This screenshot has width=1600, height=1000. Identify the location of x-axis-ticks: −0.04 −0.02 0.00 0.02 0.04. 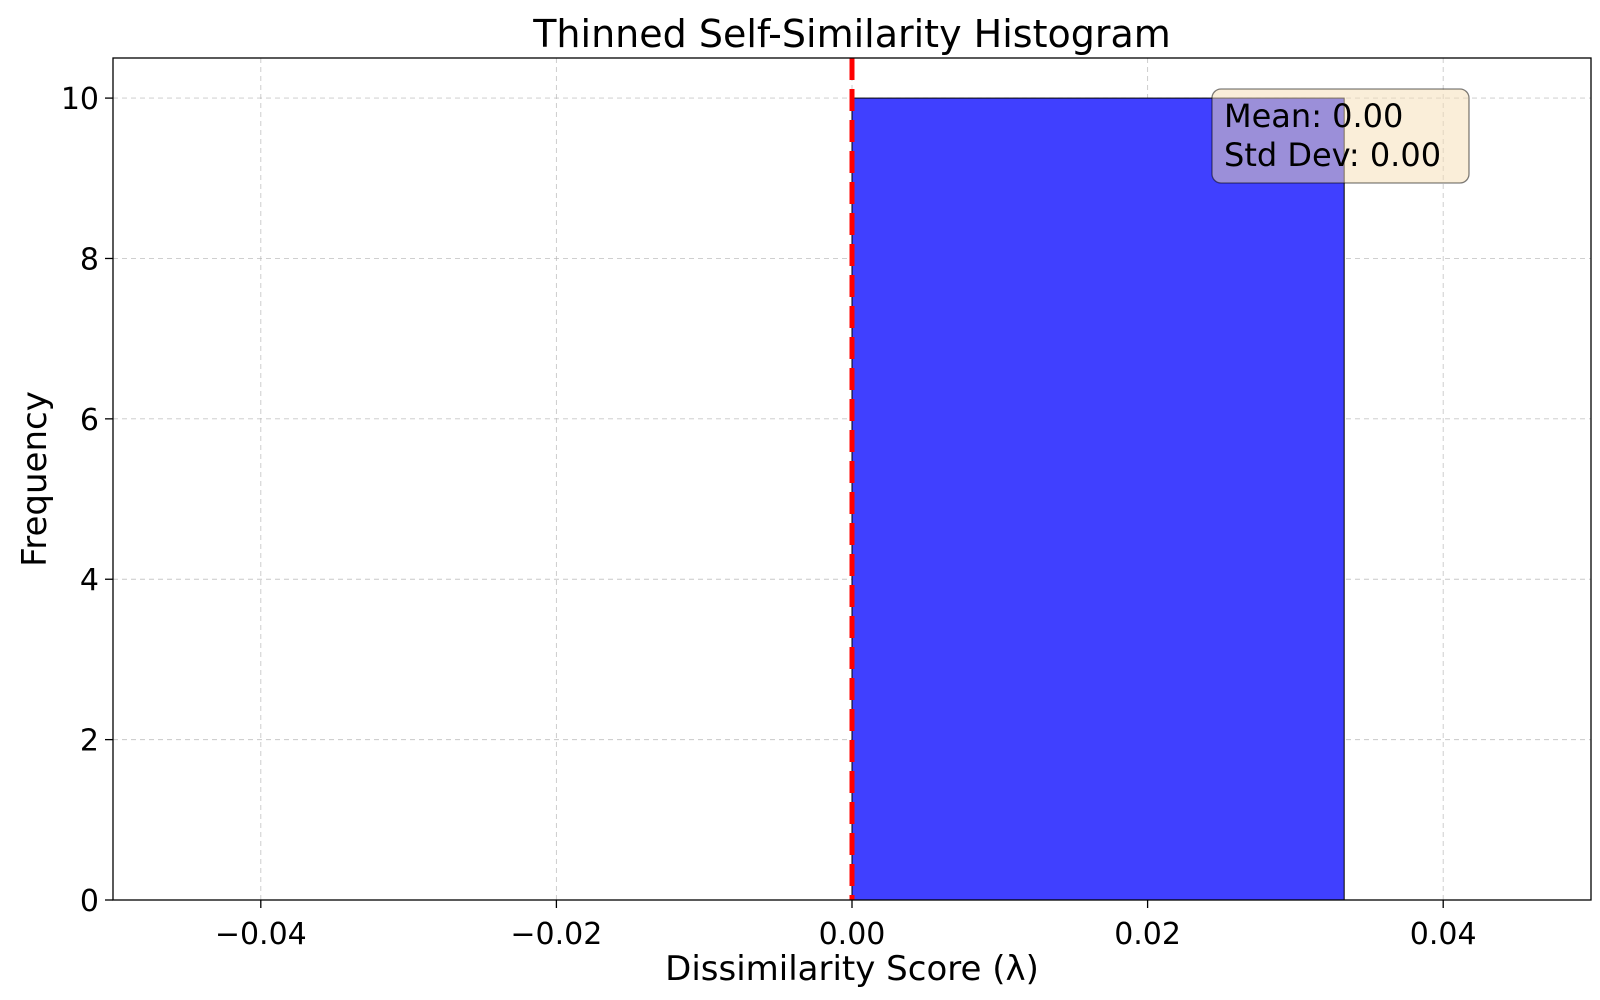
(846, 926).